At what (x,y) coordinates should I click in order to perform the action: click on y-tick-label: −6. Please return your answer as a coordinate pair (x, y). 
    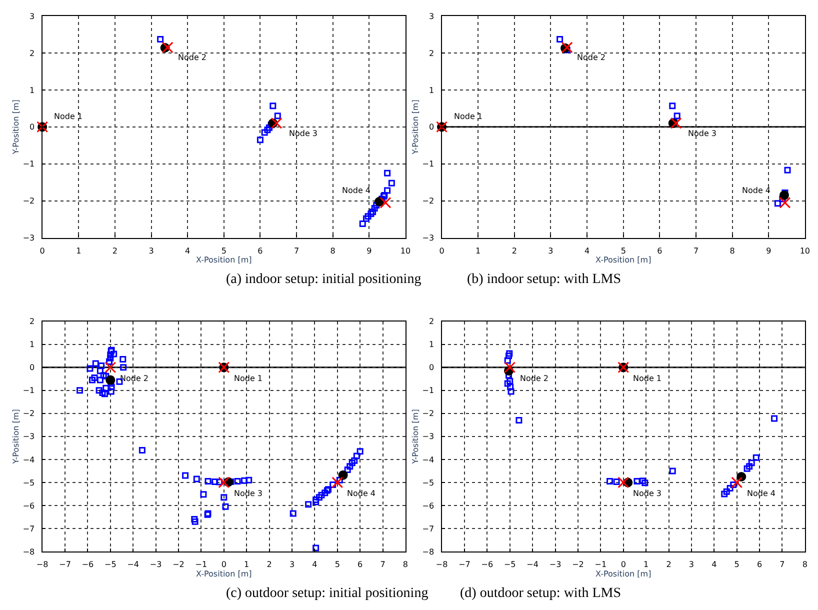
    Looking at the image, I should click on (28, 505).